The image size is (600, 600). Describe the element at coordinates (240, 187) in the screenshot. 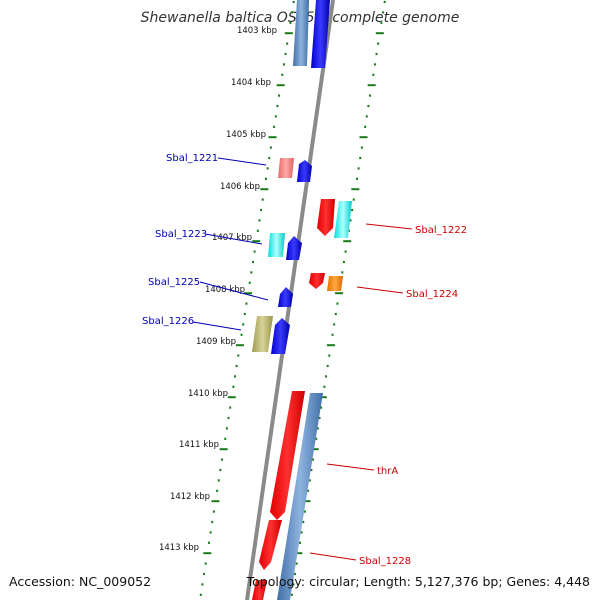

I see `tick-label: 1406 kbp` at that location.